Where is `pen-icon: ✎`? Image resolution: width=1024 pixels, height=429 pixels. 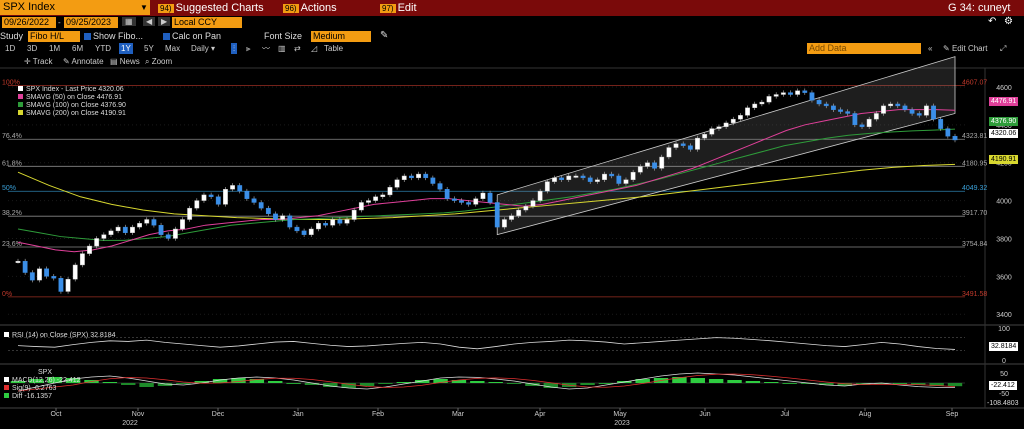 pen-icon: ✎ is located at coordinates (384, 35).